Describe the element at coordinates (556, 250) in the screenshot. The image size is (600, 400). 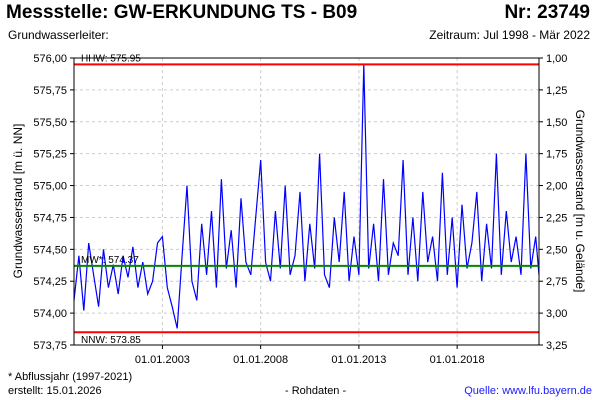
I see `y-right-tick-label: 2,50` at that location.